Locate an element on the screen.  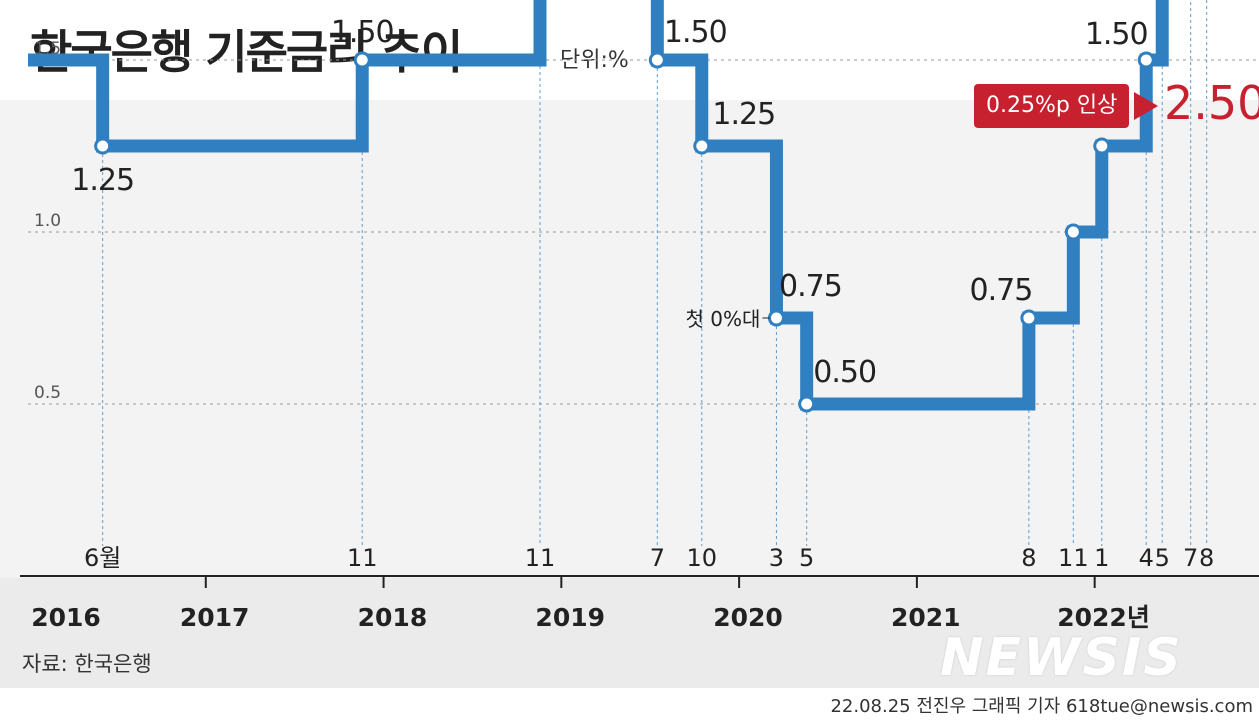
title-bar: 한국은행 기준금리 추이 단위:% is located at coordinates (629, 50).